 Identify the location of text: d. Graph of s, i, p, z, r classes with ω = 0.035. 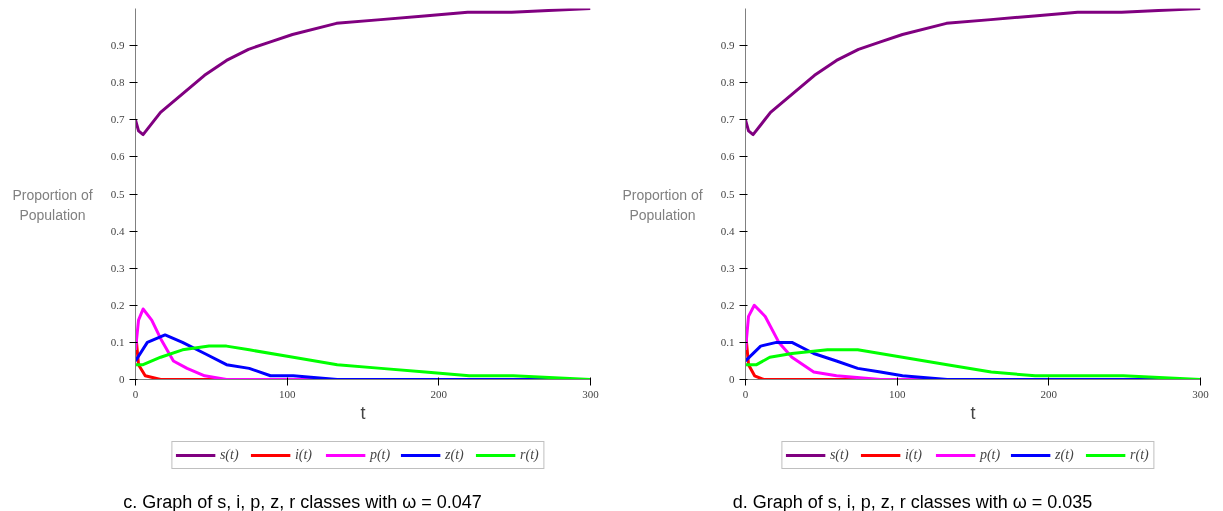
(912, 501).